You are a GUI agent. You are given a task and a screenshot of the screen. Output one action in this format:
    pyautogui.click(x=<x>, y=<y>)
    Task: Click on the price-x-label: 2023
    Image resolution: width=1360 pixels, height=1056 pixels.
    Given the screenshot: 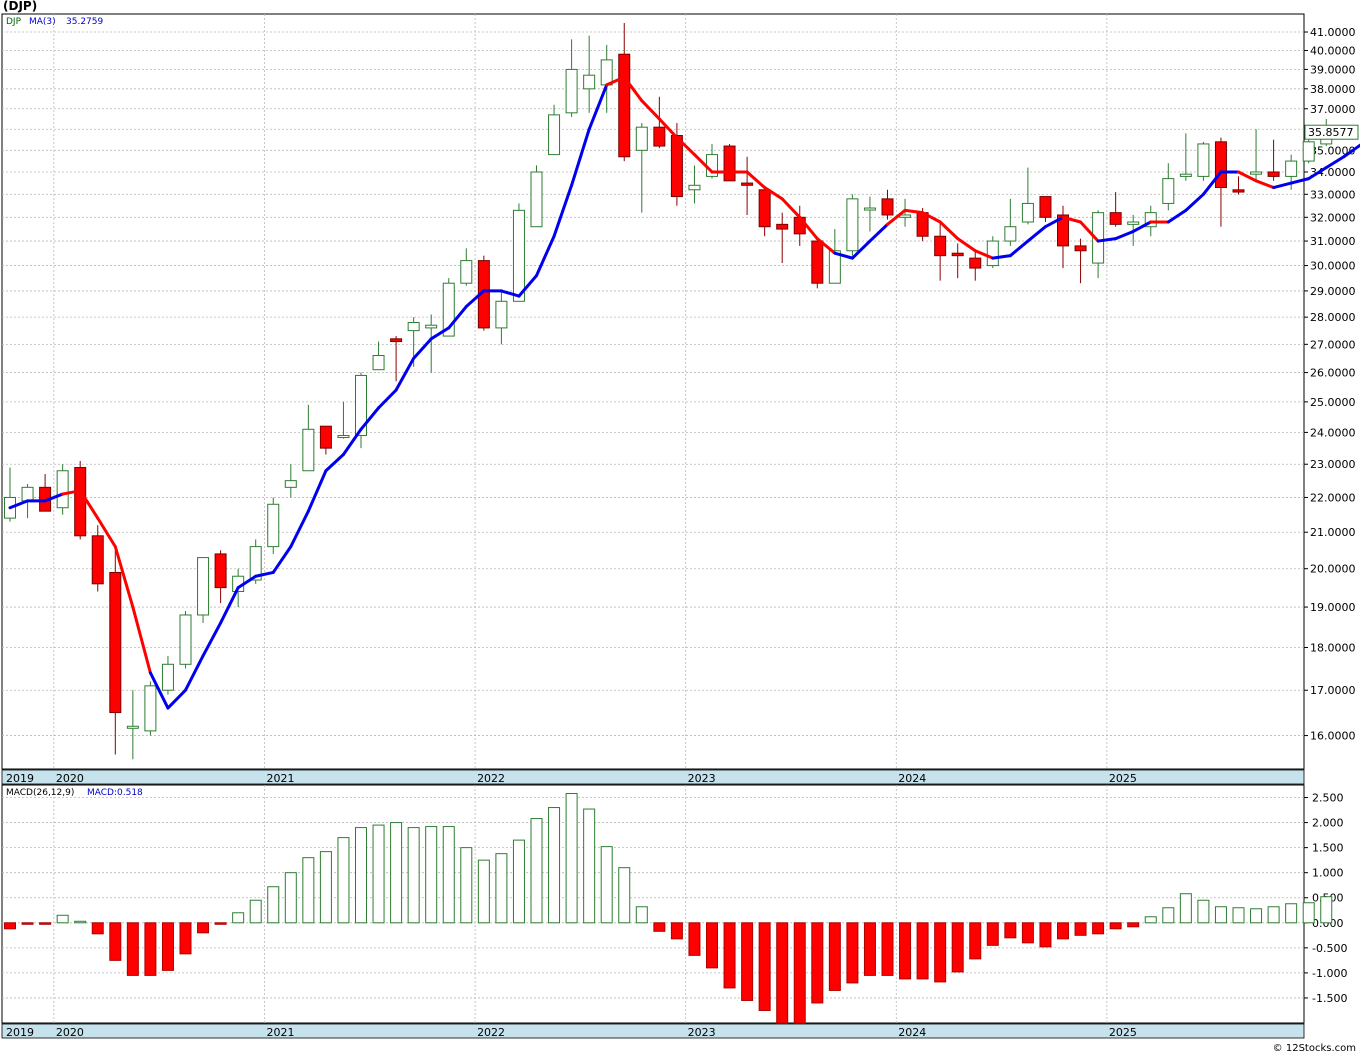 What is the action you would take?
    pyautogui.click(x=702, y=778)
    